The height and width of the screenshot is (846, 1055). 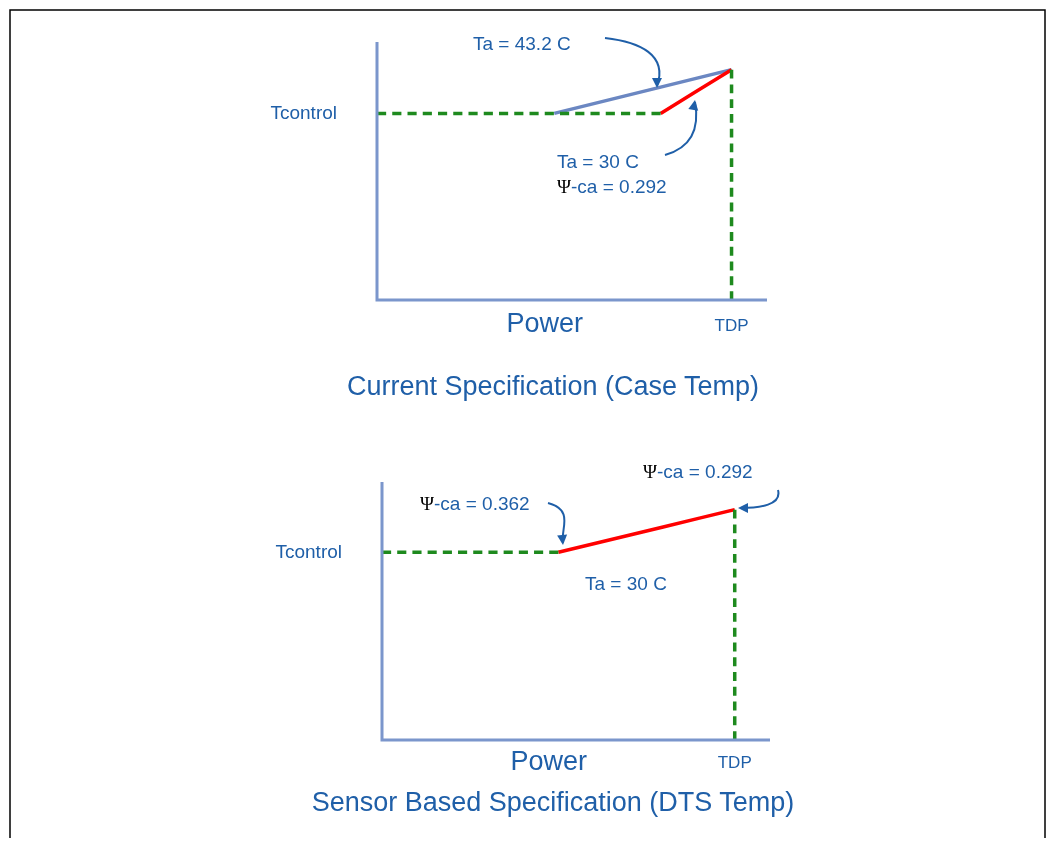 I want to click on text: Current Specification (Case Temp), so click(x=553, y=386).